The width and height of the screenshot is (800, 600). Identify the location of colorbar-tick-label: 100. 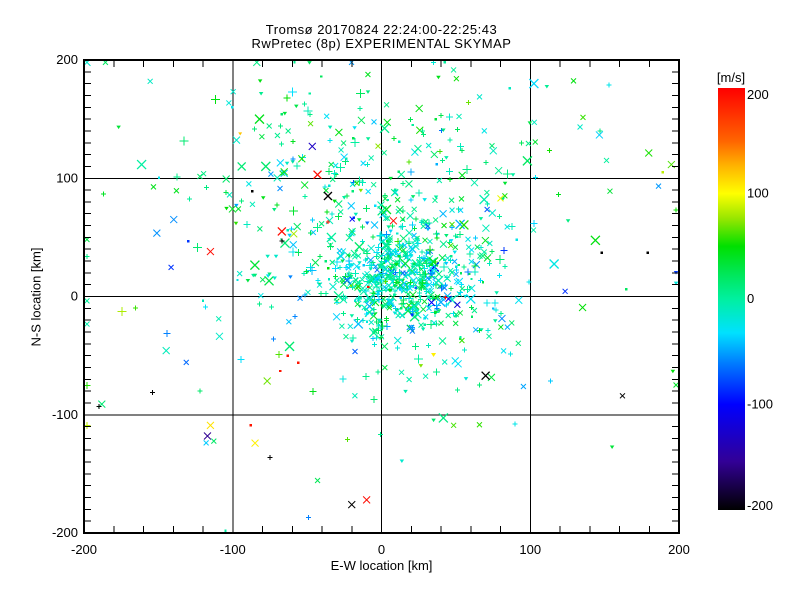
(758, 193).